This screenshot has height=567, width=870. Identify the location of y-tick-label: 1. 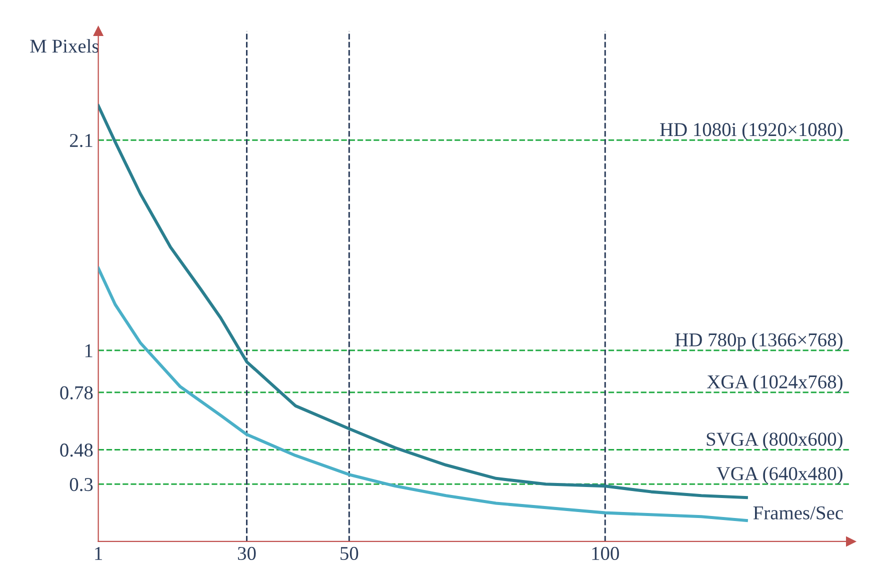
(88, 351).